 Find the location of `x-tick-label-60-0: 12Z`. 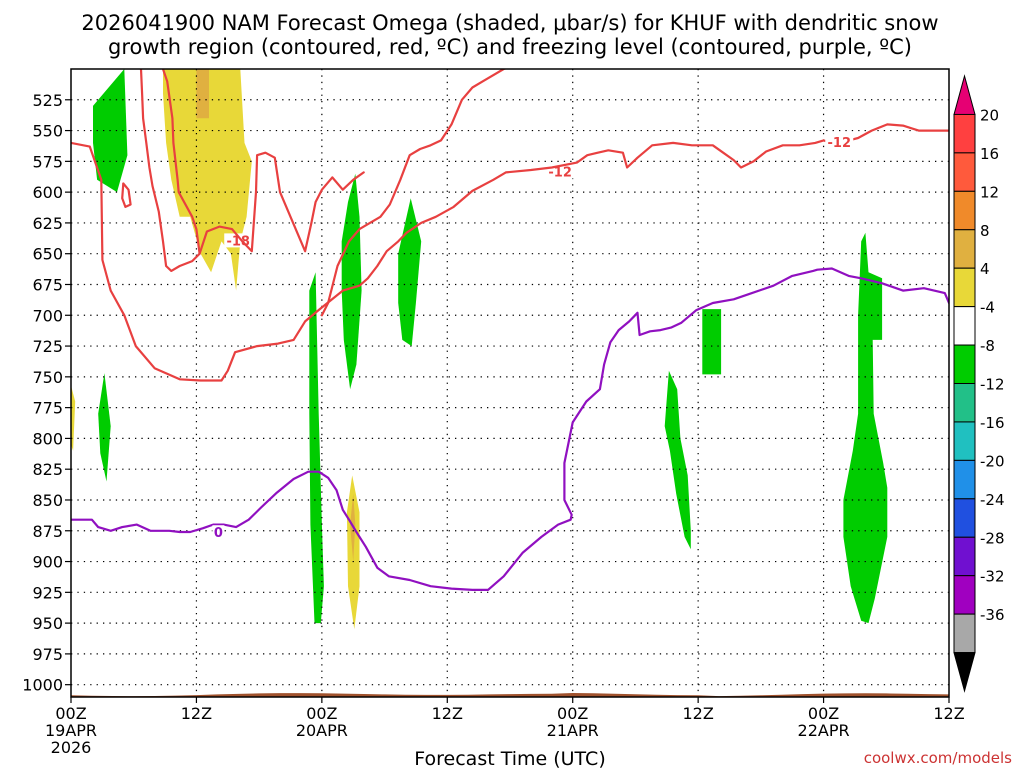

x-tick-label-60-0: 12Z is located at coordinates (697, 713).